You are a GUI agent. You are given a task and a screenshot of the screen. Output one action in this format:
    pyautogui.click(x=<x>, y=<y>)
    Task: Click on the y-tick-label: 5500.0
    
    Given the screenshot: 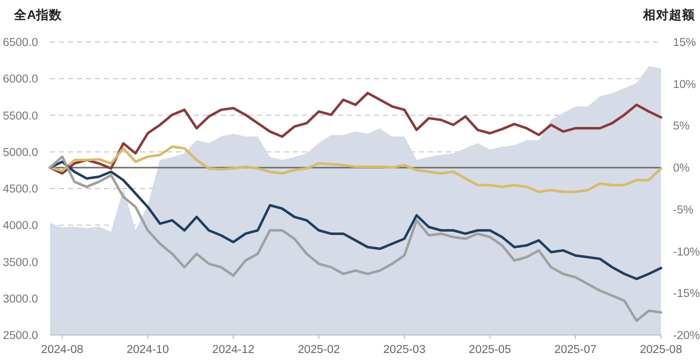 What is the action you would take?
    pyautogui.click(x=20, y=116)
    